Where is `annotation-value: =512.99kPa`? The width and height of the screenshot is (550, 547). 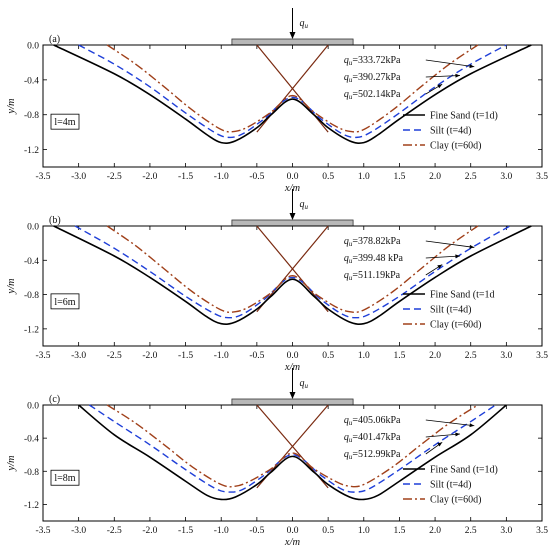
annotation-value: =512.99kPa is located at coordinates (376, 454).